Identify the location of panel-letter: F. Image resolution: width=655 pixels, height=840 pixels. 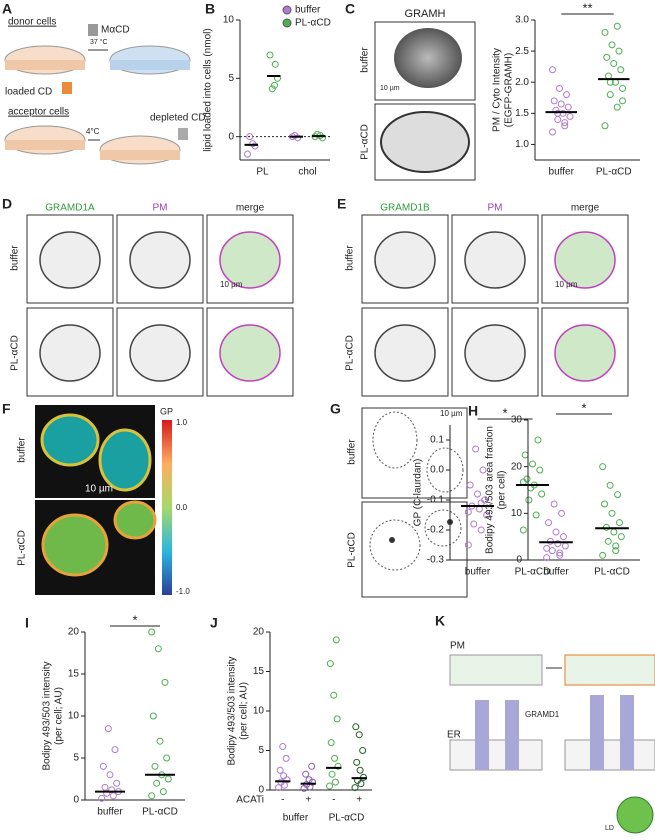
(6, 409).